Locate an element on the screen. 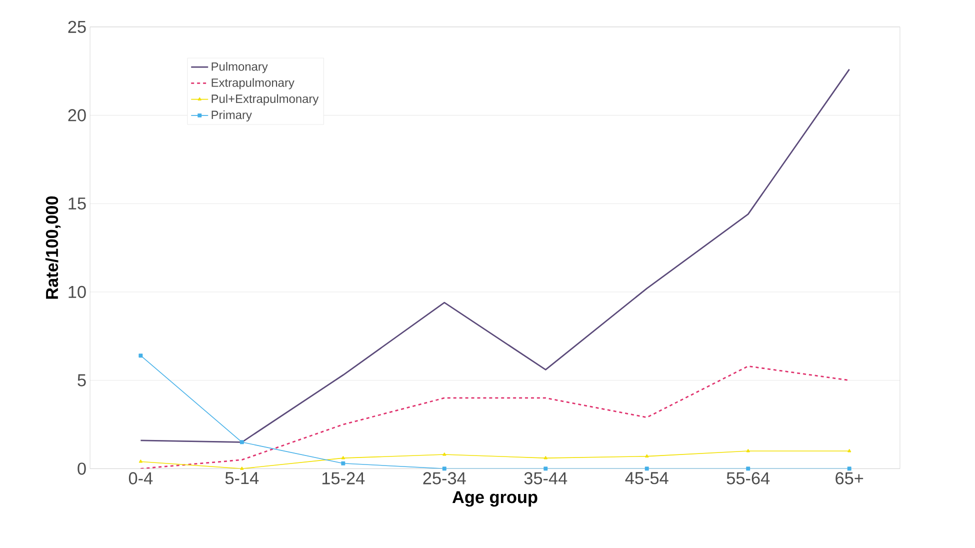 The height and width of the screenshot is (548, 975). x-axis-title: Age group is located at coordinates (495, 499).